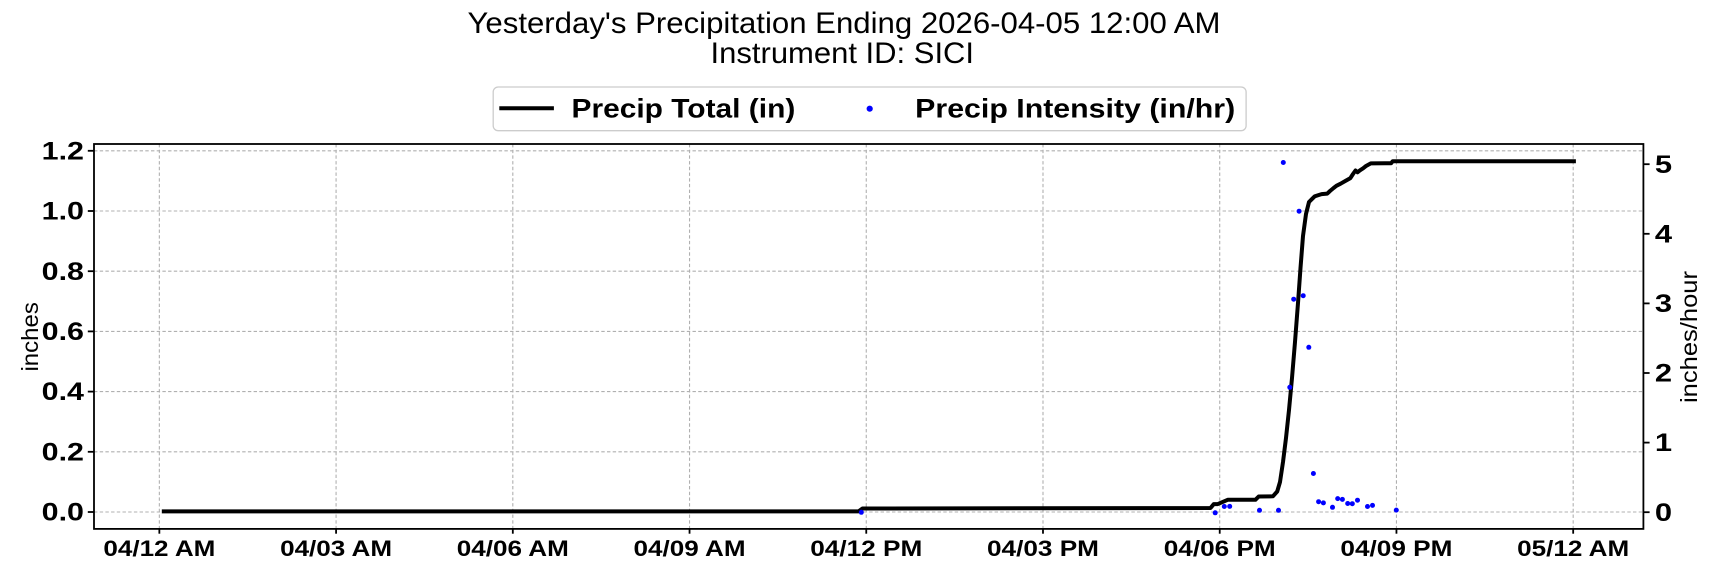 Image resolution: width=1710 pixels, height=569 pixels. I want to click on svg-text: 0, so click(1663, 513).